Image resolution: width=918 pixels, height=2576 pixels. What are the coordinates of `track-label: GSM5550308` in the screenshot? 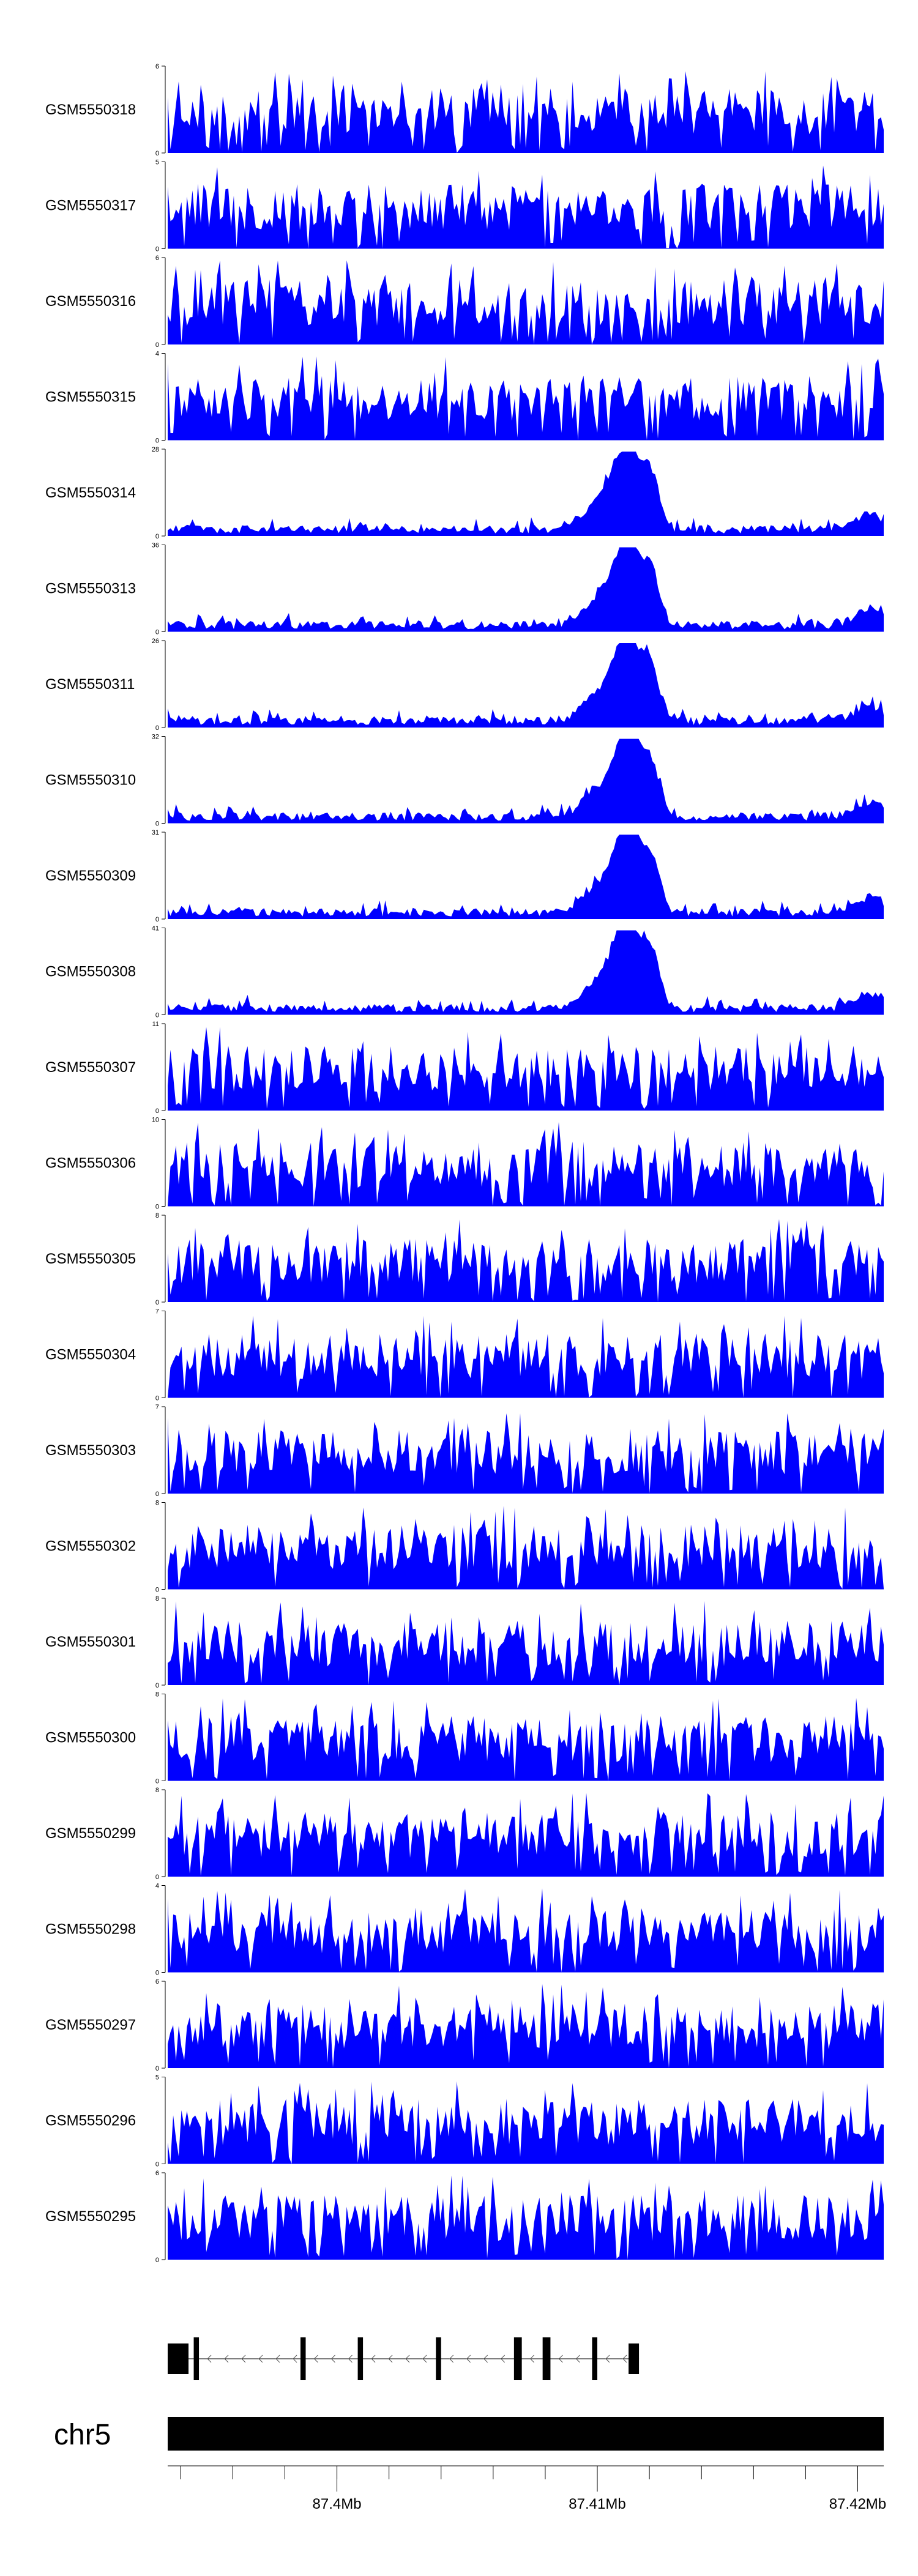 It's located at (90, 972).